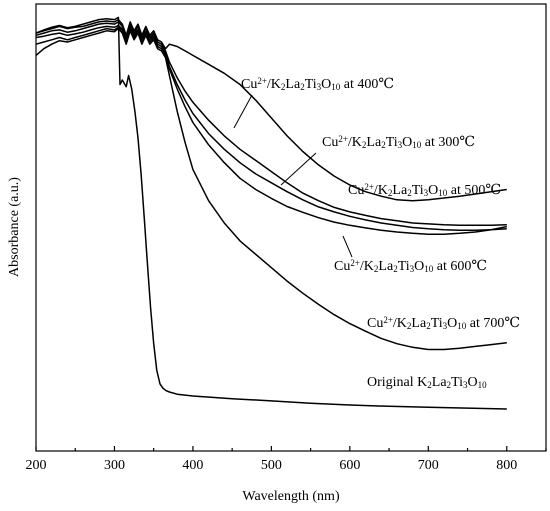  Describe the element at coordinates (14, 227) in the screenshot. I see `y-axis-label: Absorbance (a.u.)` at that location.